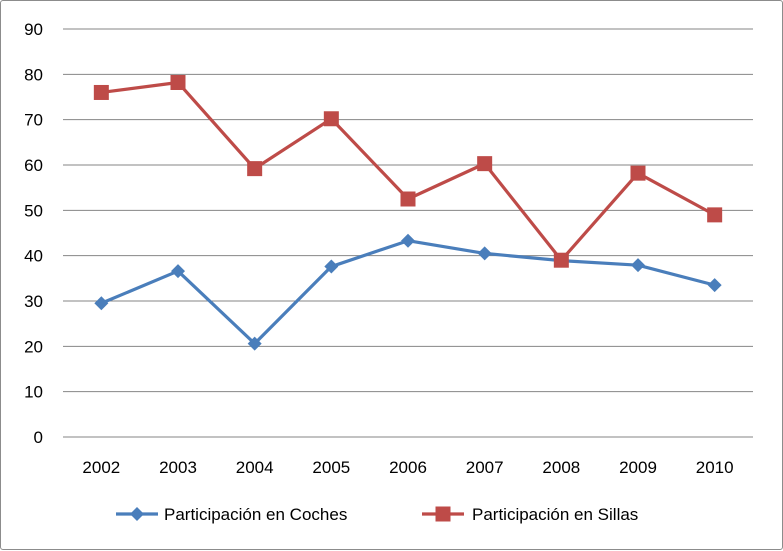 The image size is (783, 551). What do you see at coordinates (638, 467) in the screenshot?
I see `x-tick-label: 2009` at bounding box center [638, 467].